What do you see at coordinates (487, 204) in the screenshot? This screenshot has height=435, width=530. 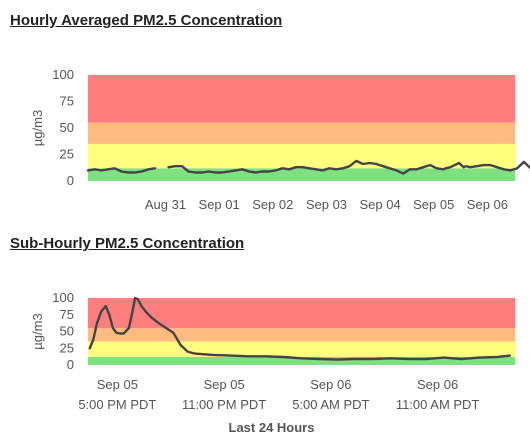 I see `x-tick-label: Sep 06` at bounding box center [487, 204].